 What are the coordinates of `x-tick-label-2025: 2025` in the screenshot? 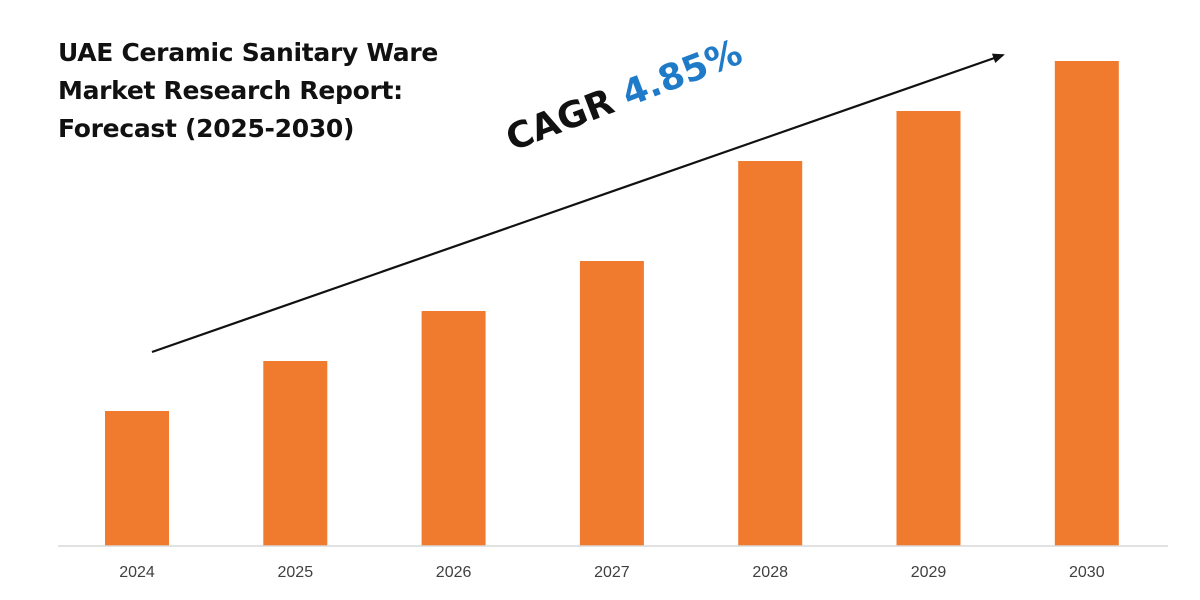 It's located at (296, 572).